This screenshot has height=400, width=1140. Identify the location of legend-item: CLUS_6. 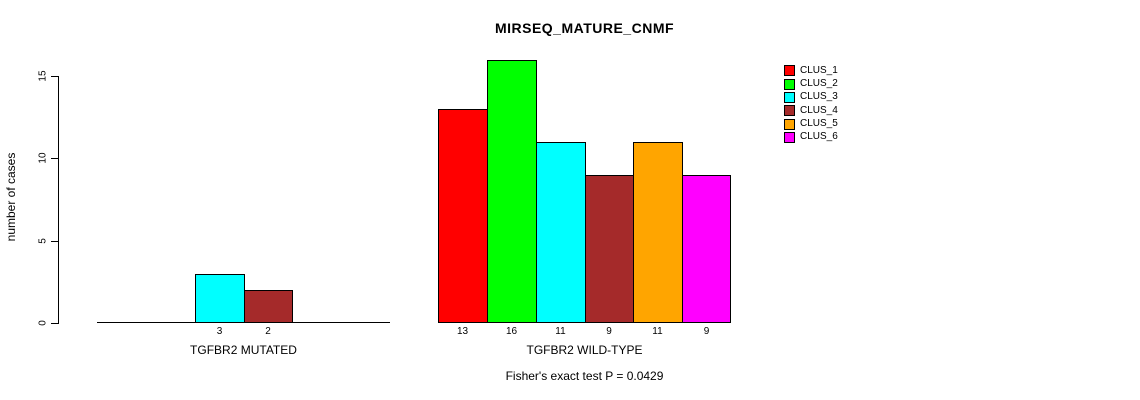
(811, 137).